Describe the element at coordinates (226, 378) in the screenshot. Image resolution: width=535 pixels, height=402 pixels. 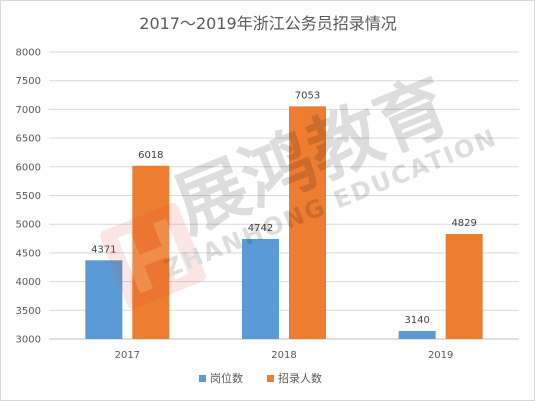
I see `legend-label: 岗位数` at that location.